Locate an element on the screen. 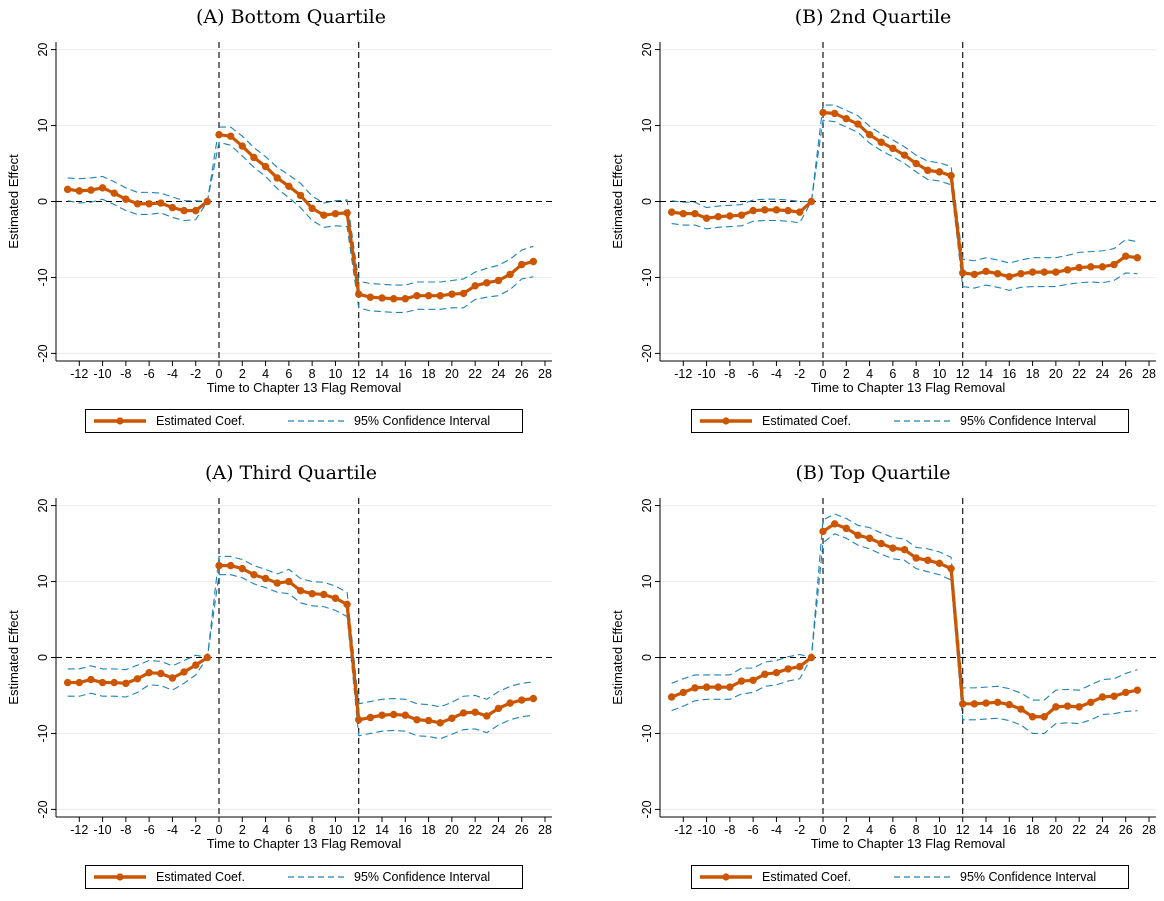 This screenshot has height=901, width=1164. x-tick-label: 18 is located at coordinates (429, 374).